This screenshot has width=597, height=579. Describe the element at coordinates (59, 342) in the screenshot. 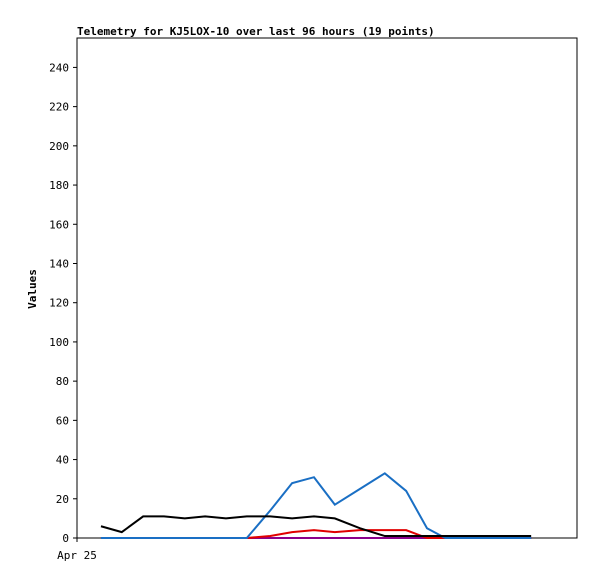

I see `y-tick-label: 100` at that location.